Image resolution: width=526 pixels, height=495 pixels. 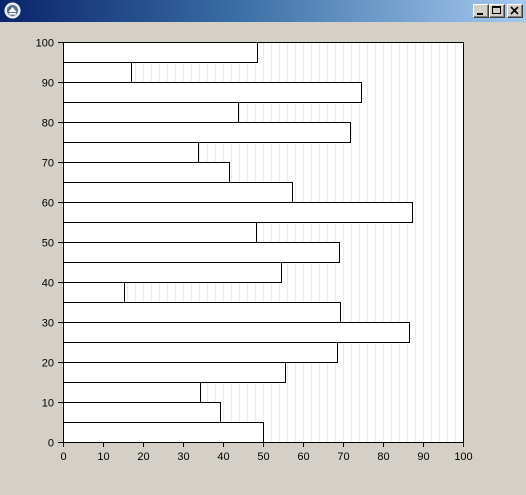 I want to click on y-tick-label: 10, so click(x=48, y=404).